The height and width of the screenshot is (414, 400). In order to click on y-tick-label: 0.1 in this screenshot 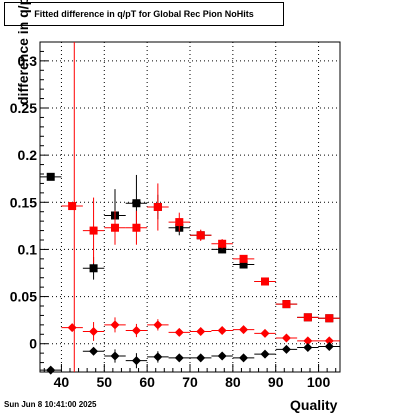, I will do `click(28, 249)`.